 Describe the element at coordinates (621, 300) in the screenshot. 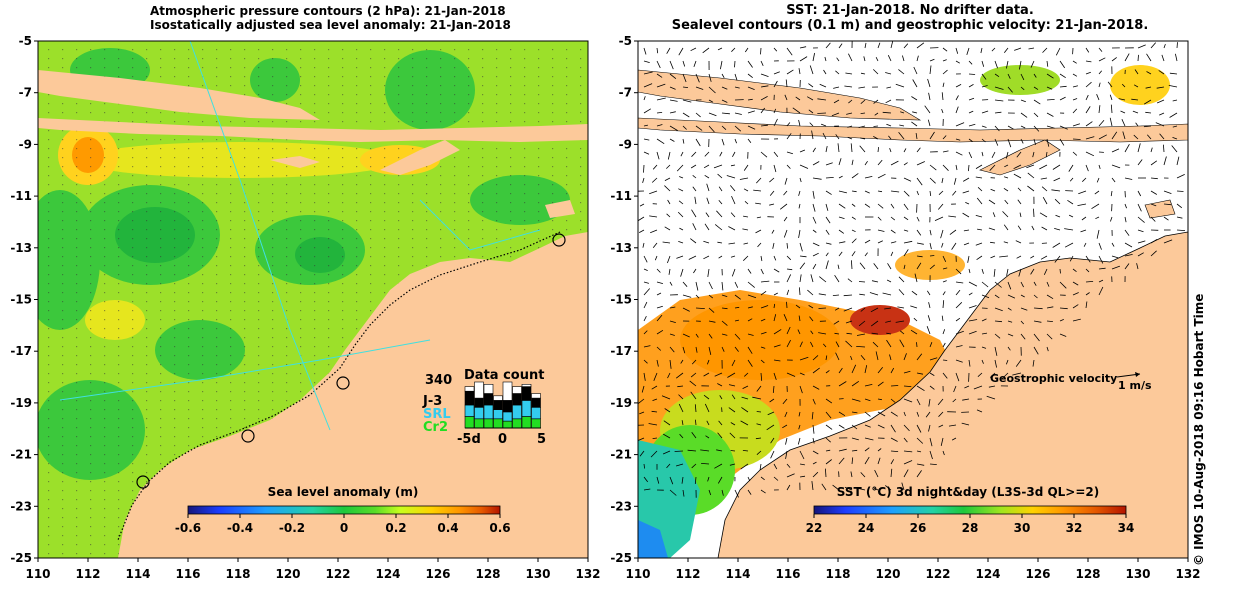

I see `y-tick-label: -15` at that location.